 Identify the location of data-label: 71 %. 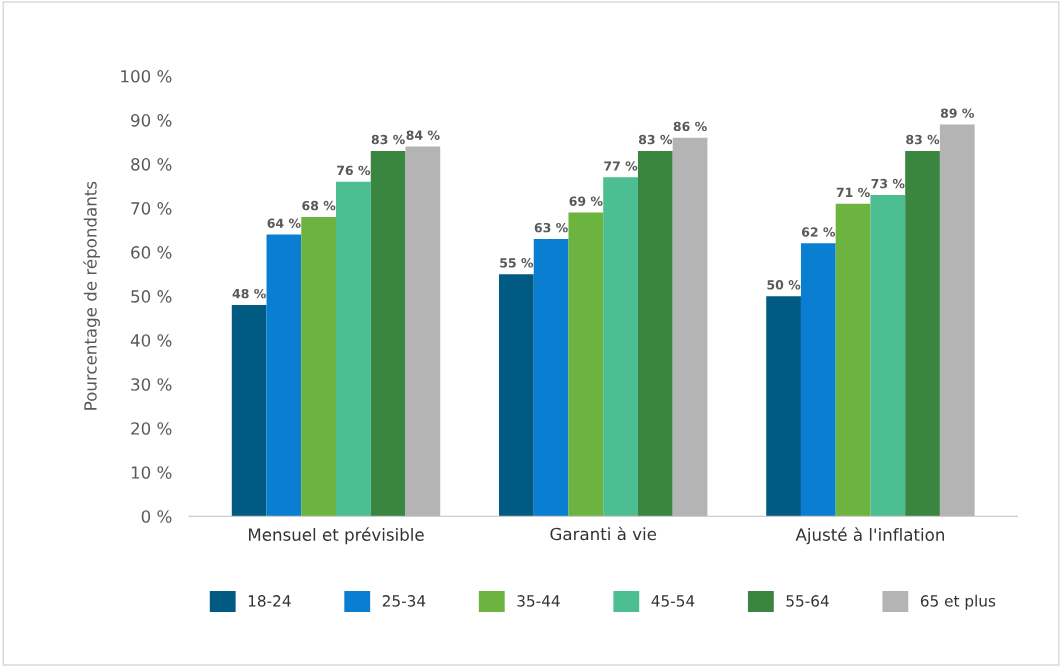
(853, 192).